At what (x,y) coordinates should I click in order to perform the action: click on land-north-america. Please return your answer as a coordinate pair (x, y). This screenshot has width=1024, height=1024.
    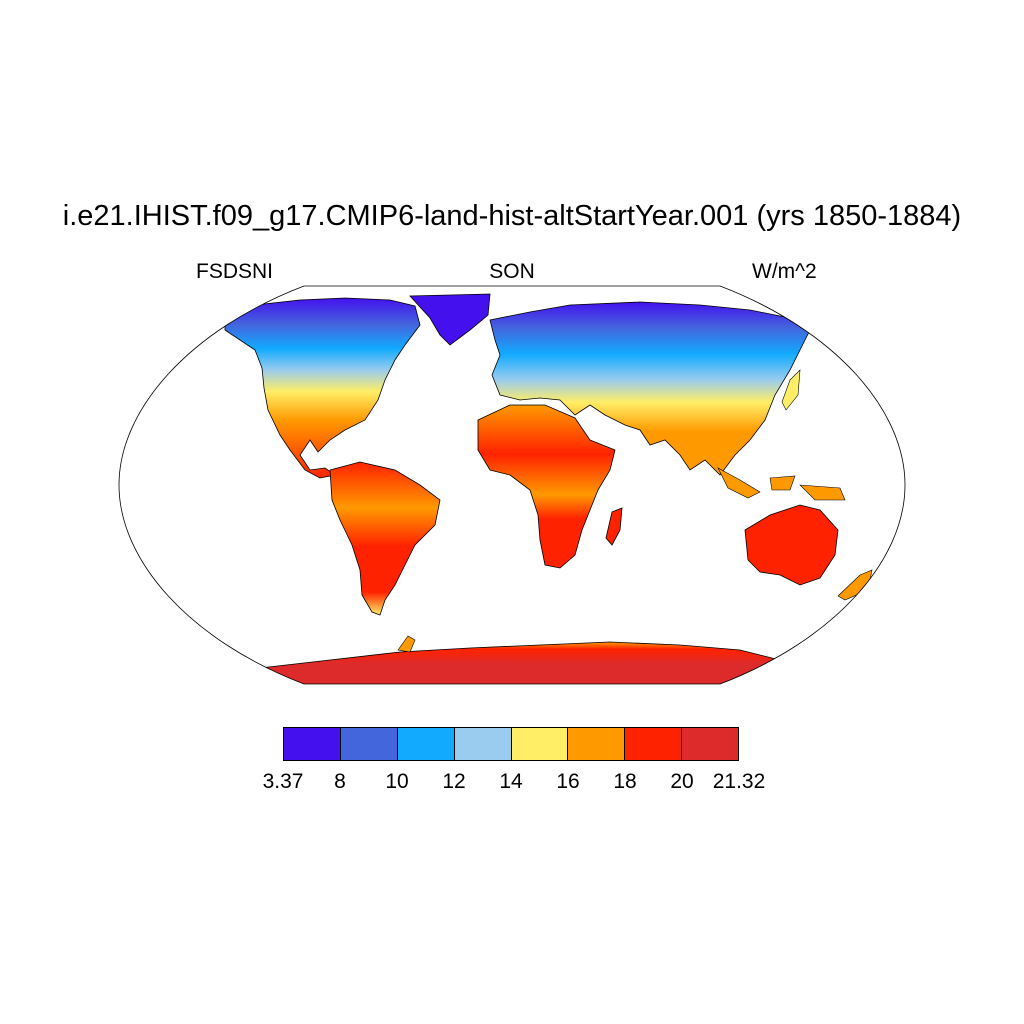
    Looking at the image, I should click on (322, 388).